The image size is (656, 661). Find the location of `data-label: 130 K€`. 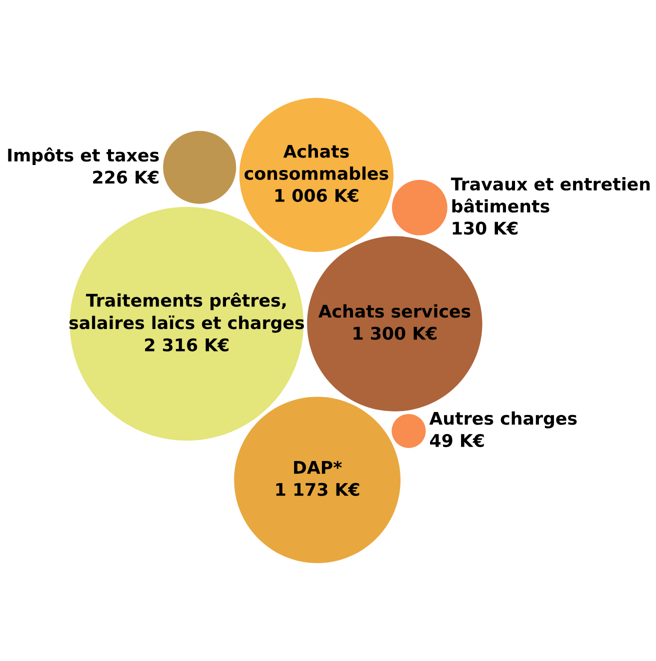

data-label: 130 K€ is located at coordinates (485, 228).